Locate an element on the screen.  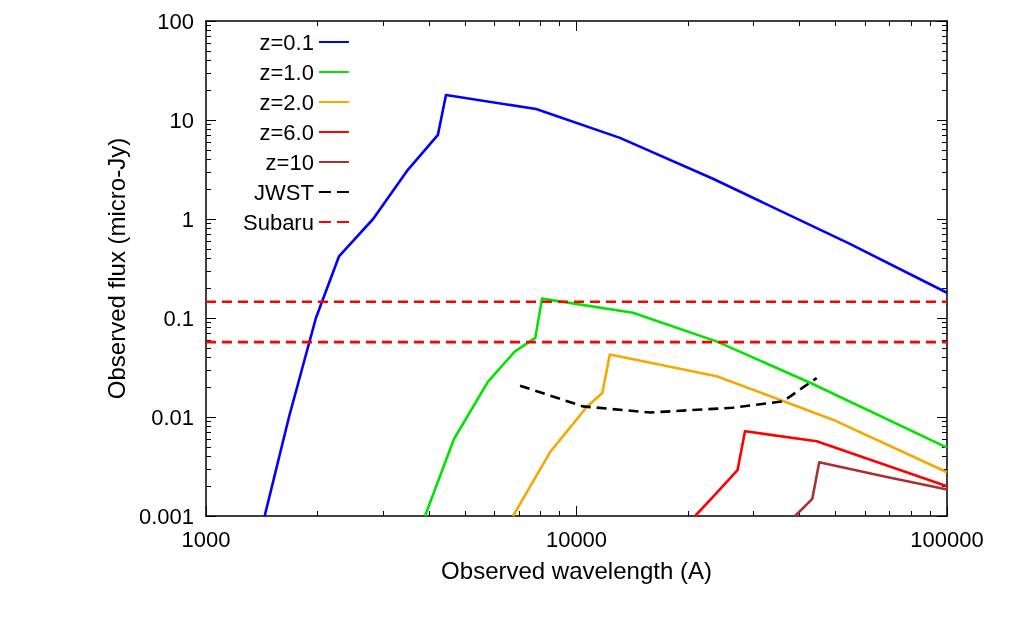
legend-label: Subaru is located at coordinates (278, 222).